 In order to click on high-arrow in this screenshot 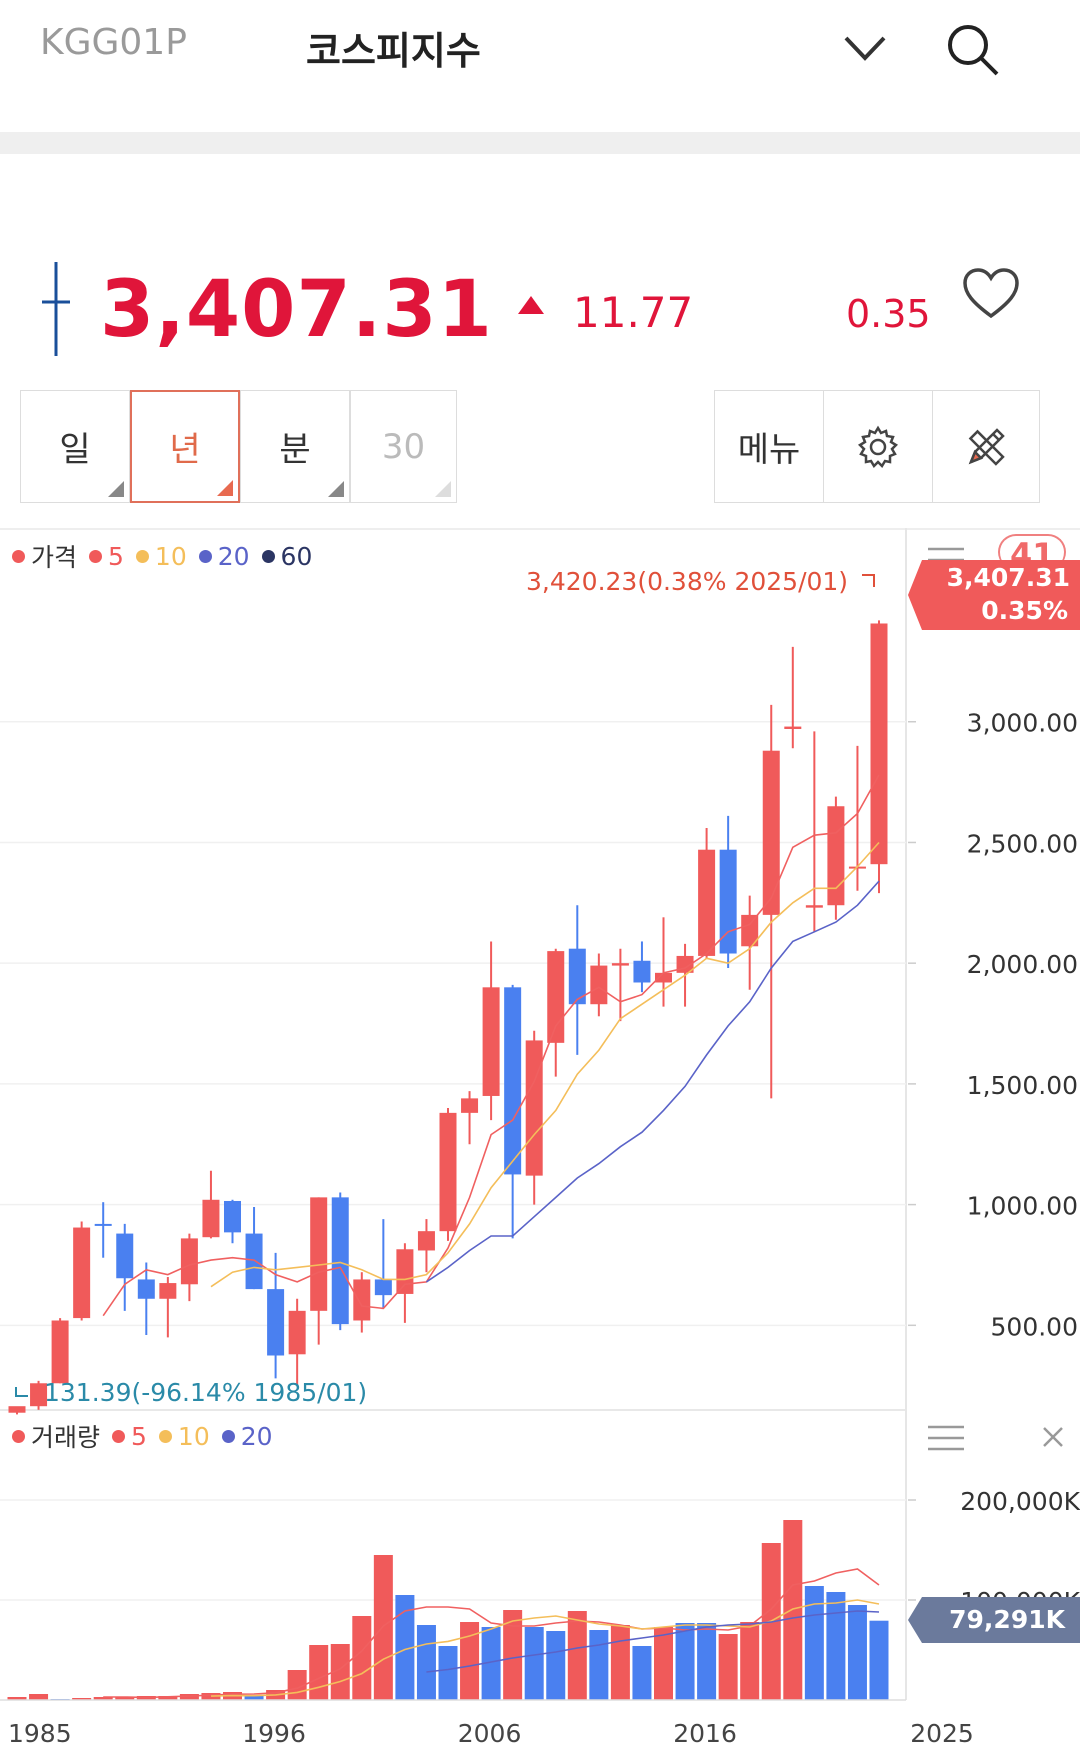, I will do `click(868, 580)`.